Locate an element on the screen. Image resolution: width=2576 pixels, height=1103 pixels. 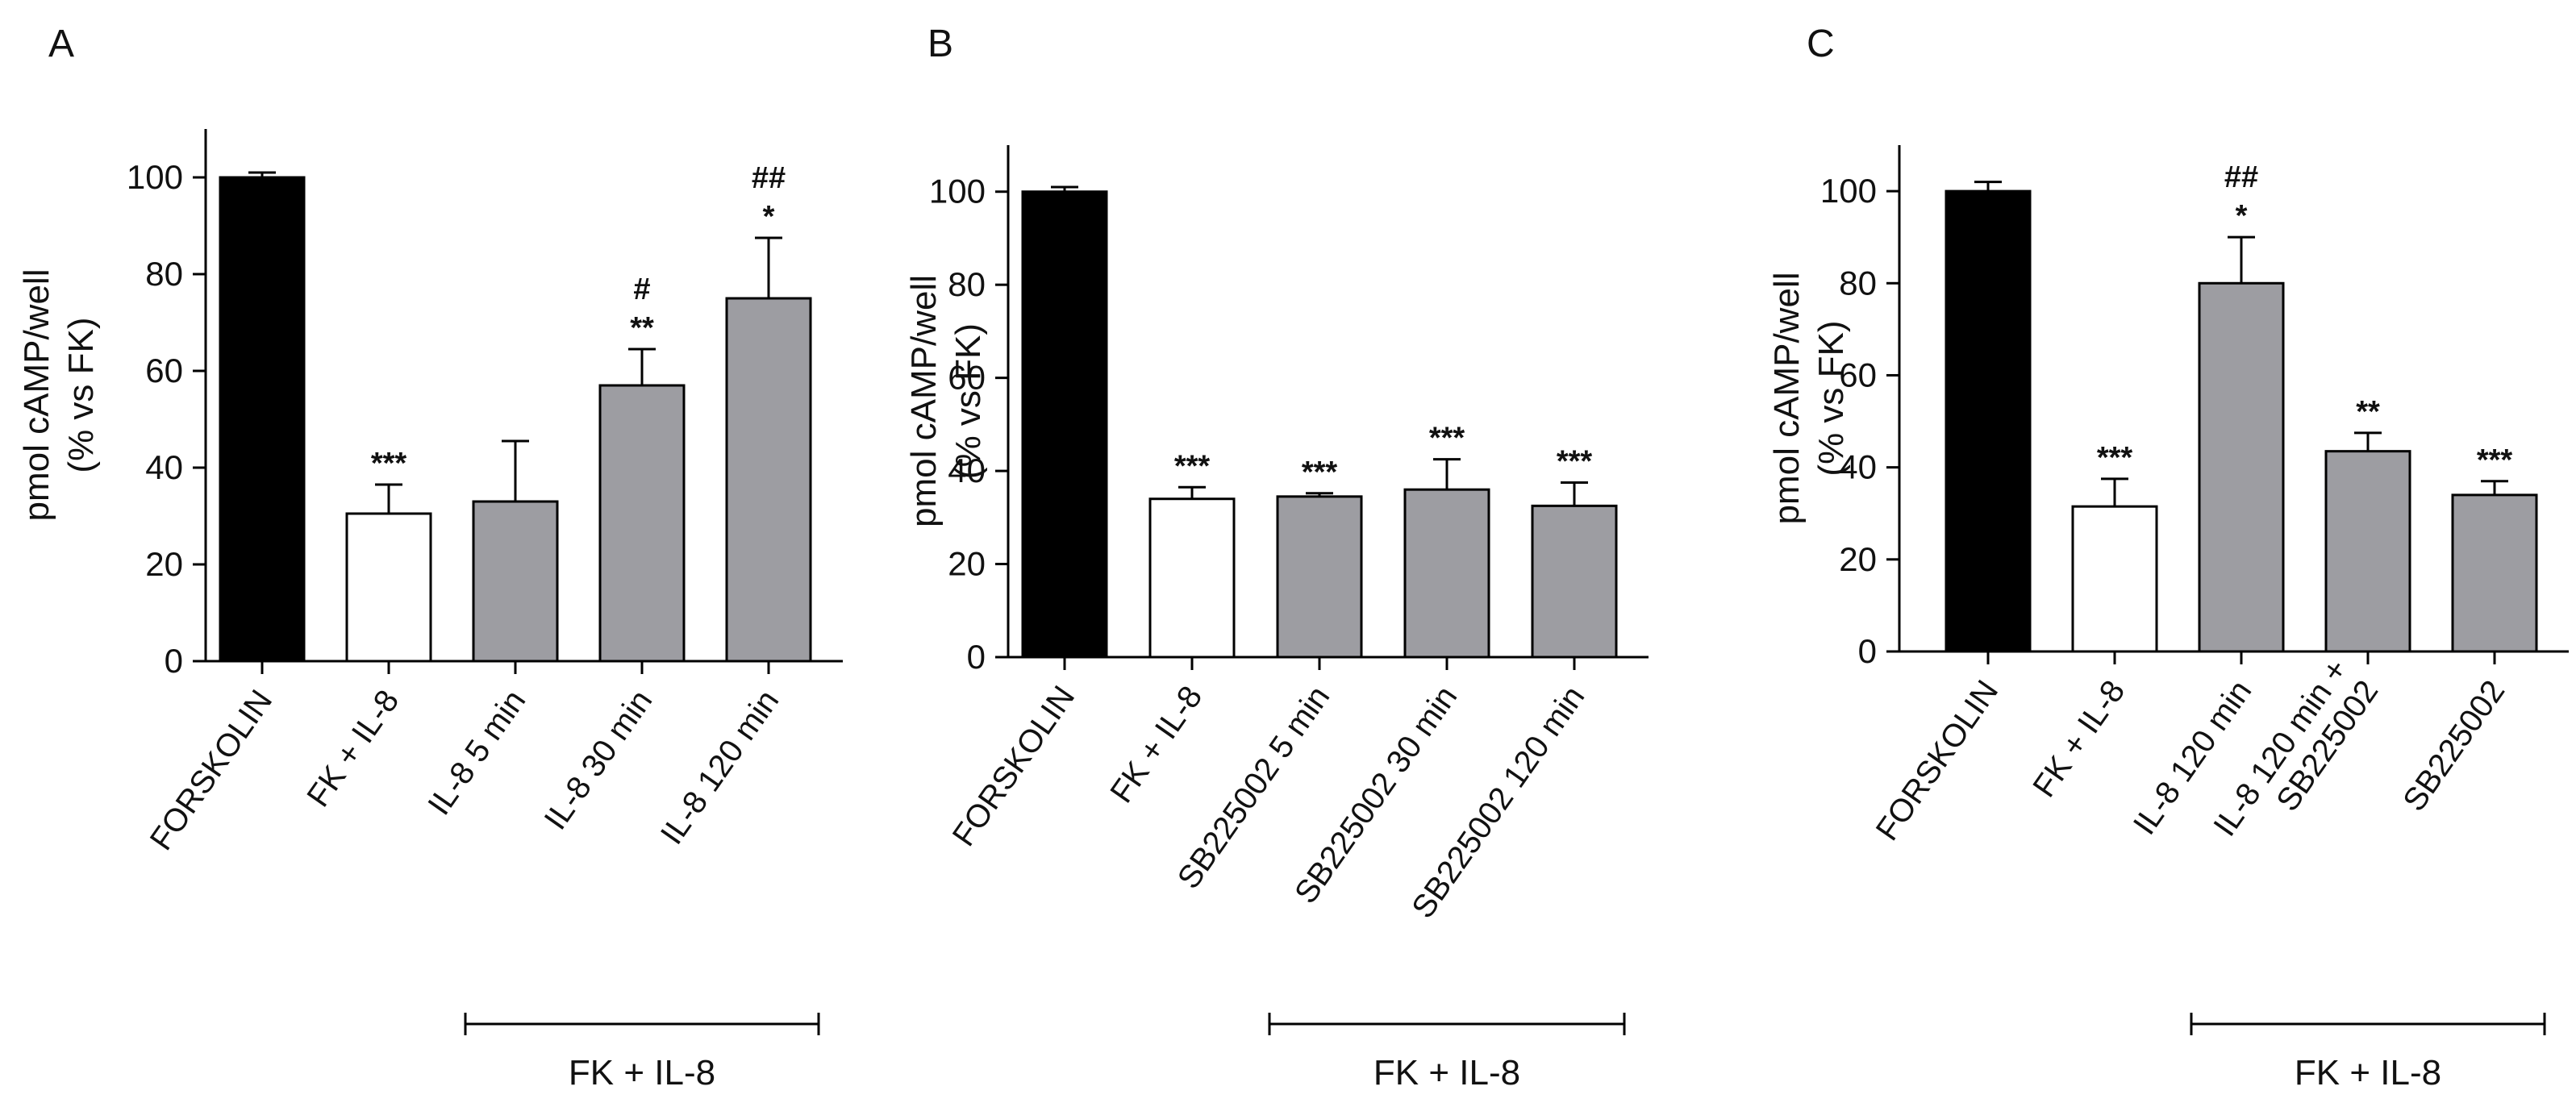
panel-letter: A is located at coordinates (61, 44).